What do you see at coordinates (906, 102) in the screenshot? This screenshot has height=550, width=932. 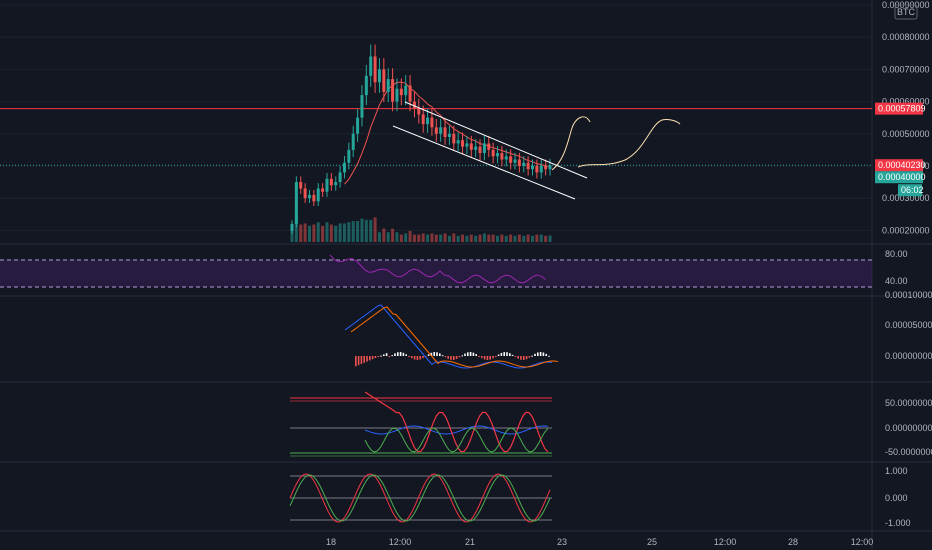 I see `price-tick-label: 0.00060000` at bounding box center [906, 102].